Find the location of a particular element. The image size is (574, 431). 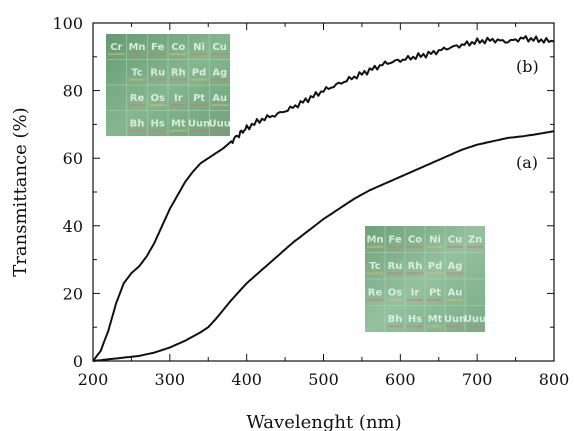

inset-element-symbol: Cr is located at coordinates (116, 47).